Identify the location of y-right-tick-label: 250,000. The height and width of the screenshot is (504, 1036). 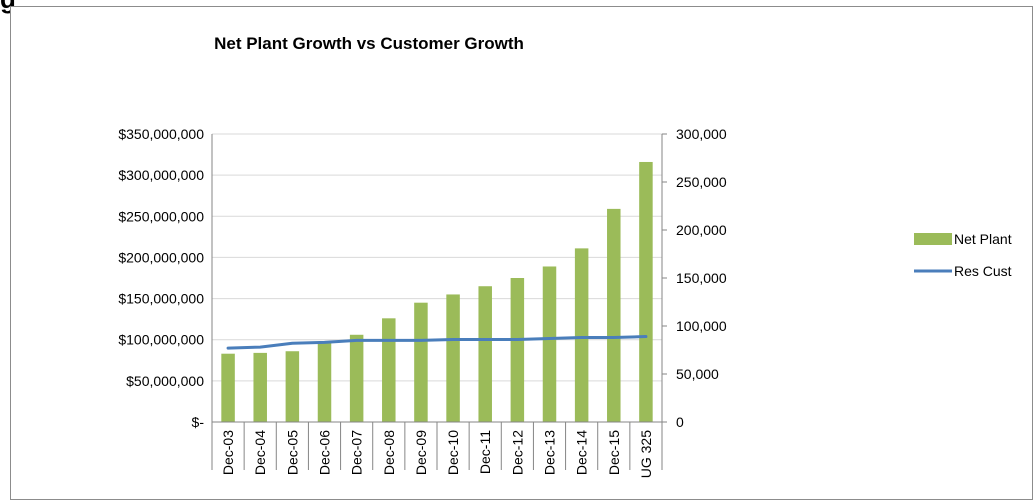
(701, 182).